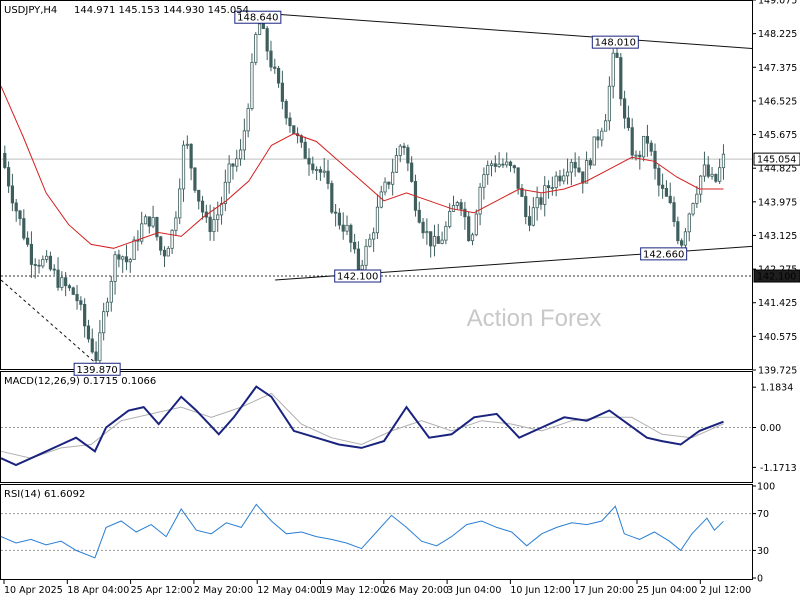  Describe the element at coordinates (162, 590) in the screenshot. I see `x-tick-label: 25 Apr 12:00` at that location.